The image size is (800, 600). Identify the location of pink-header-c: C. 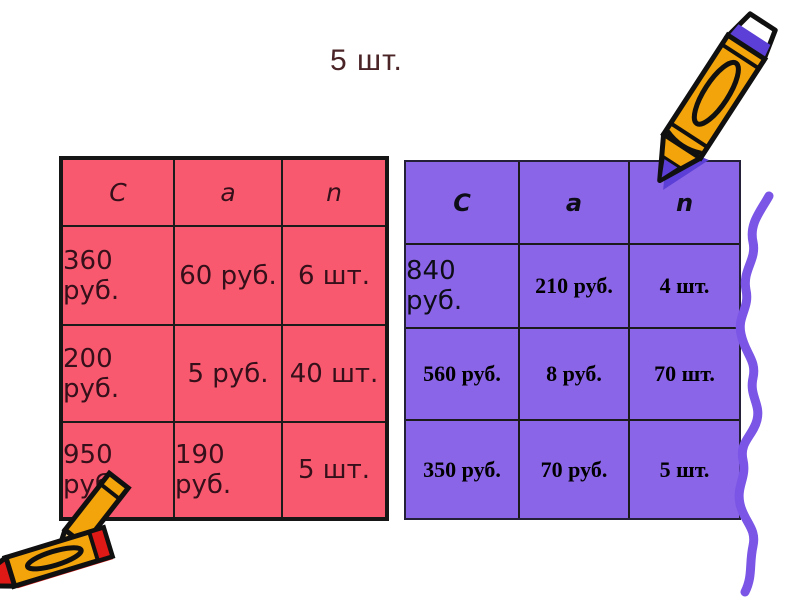
(119, 193).